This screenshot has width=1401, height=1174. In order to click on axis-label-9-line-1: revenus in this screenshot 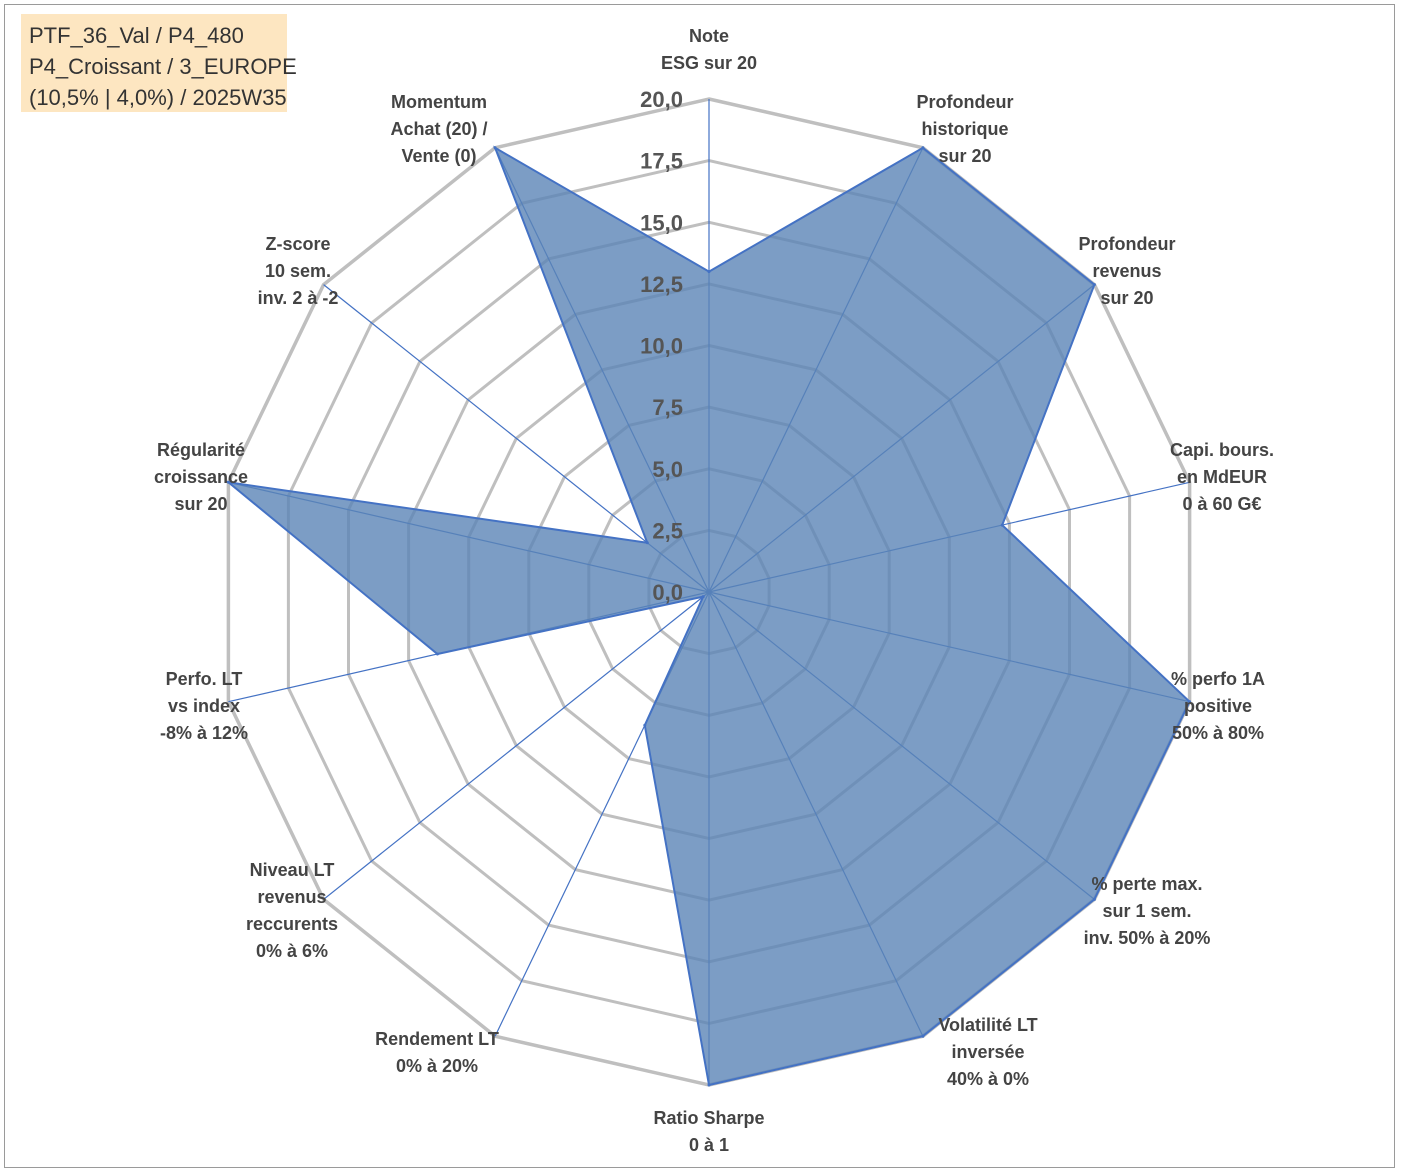, I will do `click(291, 897)`.